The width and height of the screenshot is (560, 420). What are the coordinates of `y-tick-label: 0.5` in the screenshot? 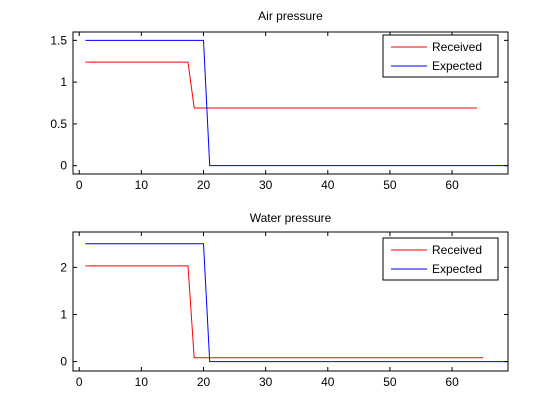 It's located at (58, 124).